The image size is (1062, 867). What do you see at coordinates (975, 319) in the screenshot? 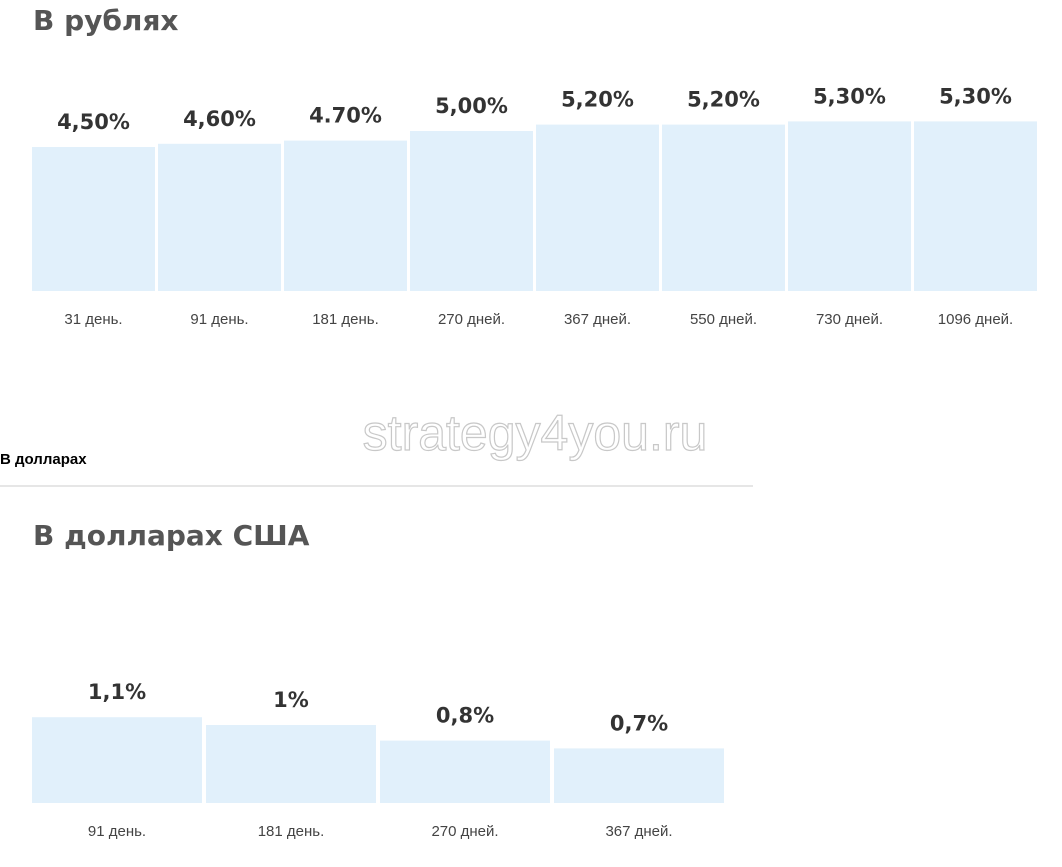
I see `x-tick-label: 1096 дней.` at bounding box center [975, 319].